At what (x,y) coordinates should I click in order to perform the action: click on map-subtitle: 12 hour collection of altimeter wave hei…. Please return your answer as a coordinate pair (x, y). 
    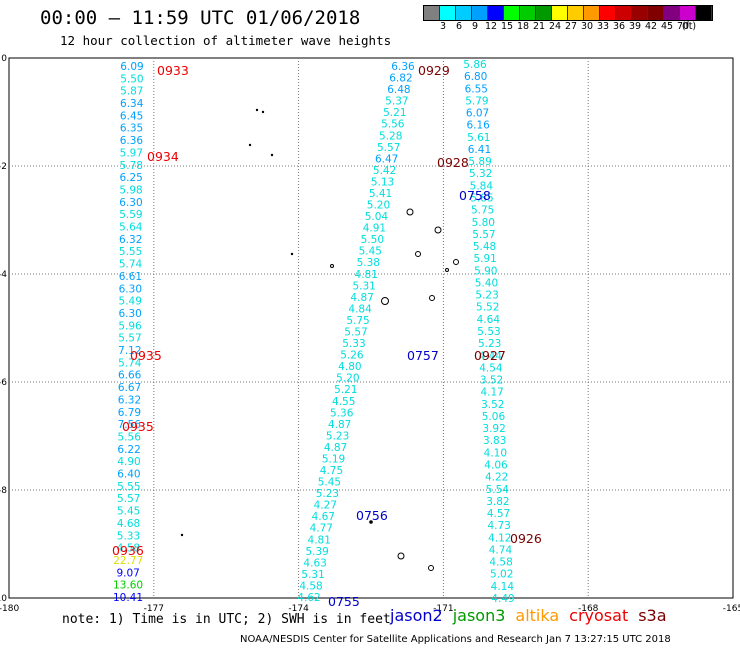
    Looking at the image, I should click on (226, 40).